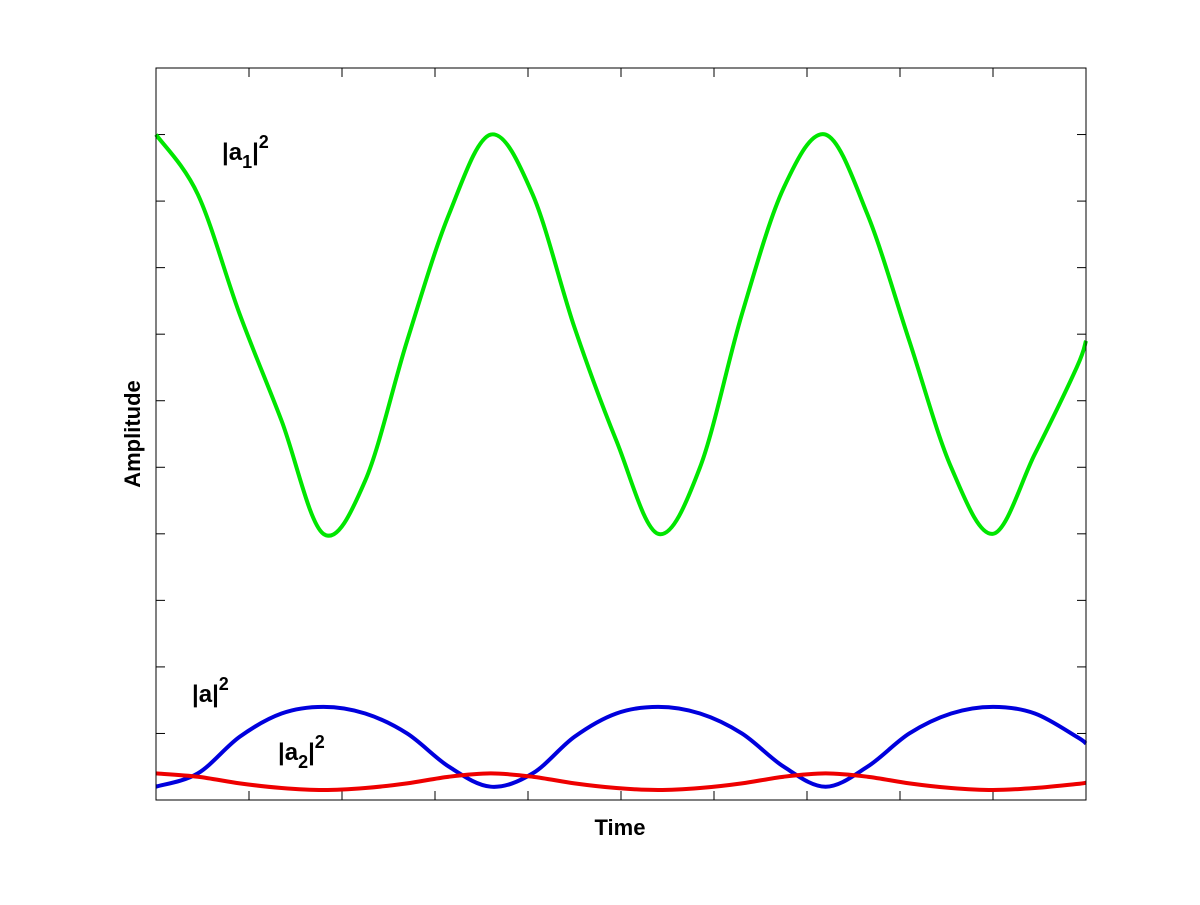  What do you see at coordinates (301, 752) in the screenshot?
I see `curve-label-a2-squared: |a2|2` at bounding box center [301, 752].